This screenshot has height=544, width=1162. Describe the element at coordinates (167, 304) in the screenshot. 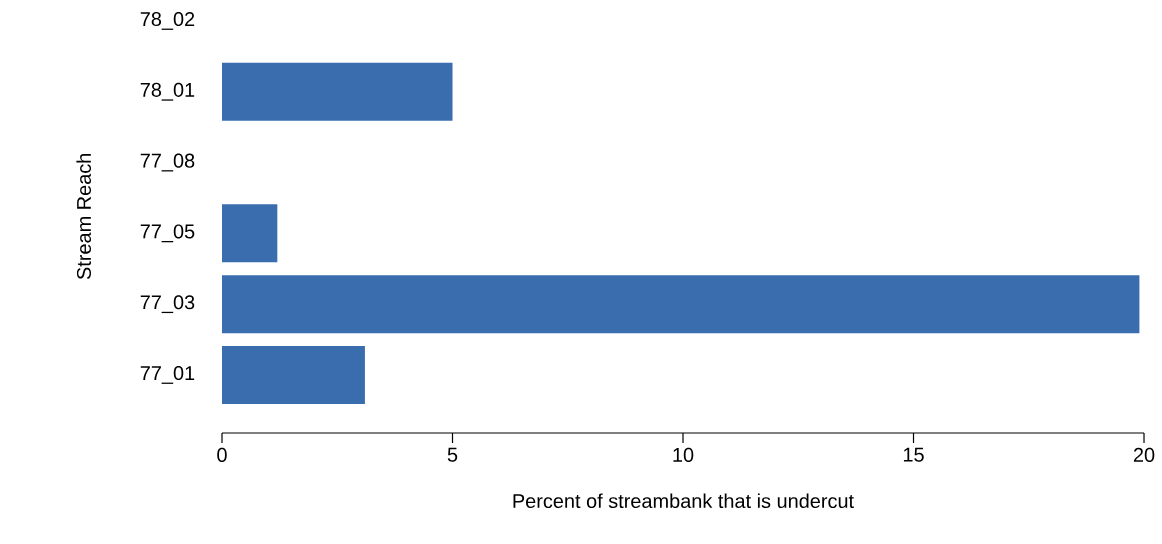

I see `y-tick-label: 77_03` at that location.